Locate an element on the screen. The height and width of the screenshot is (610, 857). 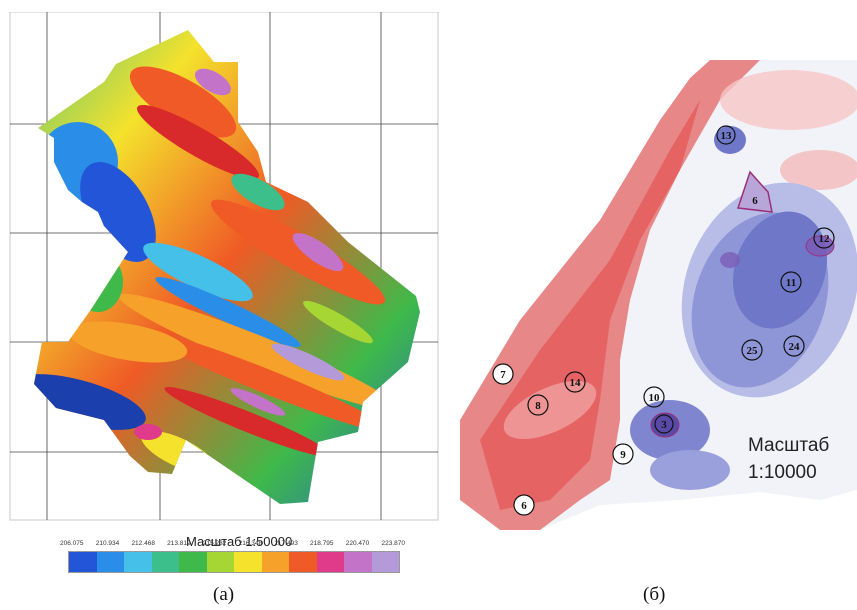
marker-7: 7 is located at coordinates (503, 374).